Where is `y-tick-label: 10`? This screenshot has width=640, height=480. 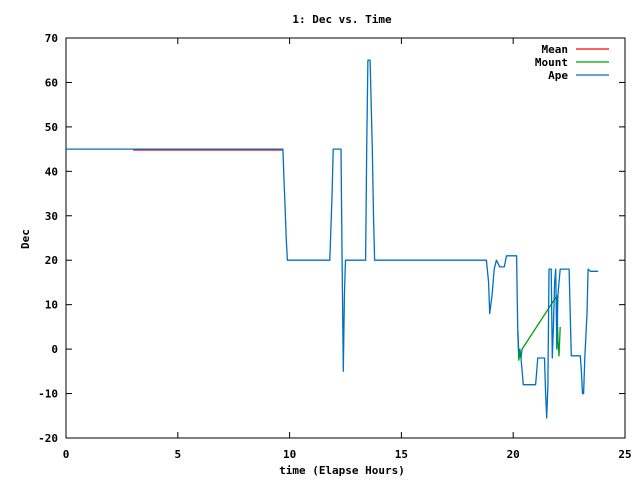 y-tick-label: 10 is located at coordinates (51, 305).